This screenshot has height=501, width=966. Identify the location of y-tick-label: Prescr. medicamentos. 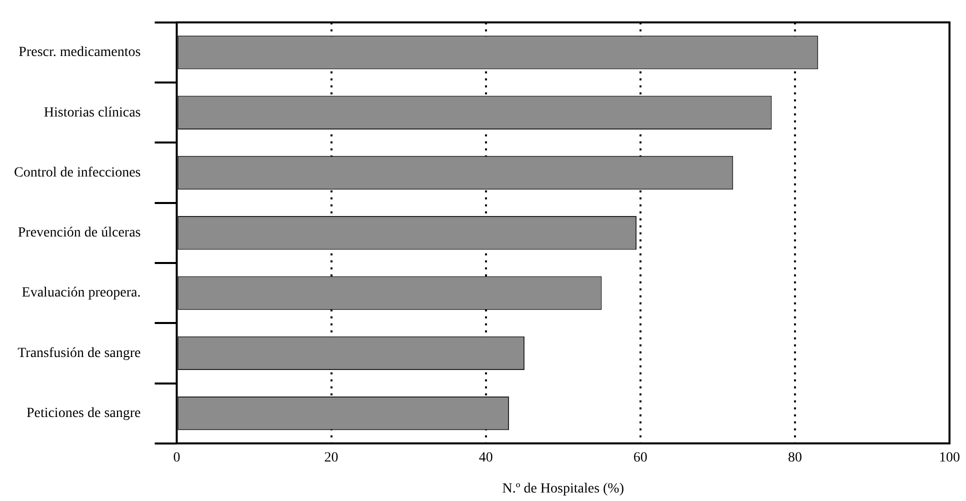
(79, 52).